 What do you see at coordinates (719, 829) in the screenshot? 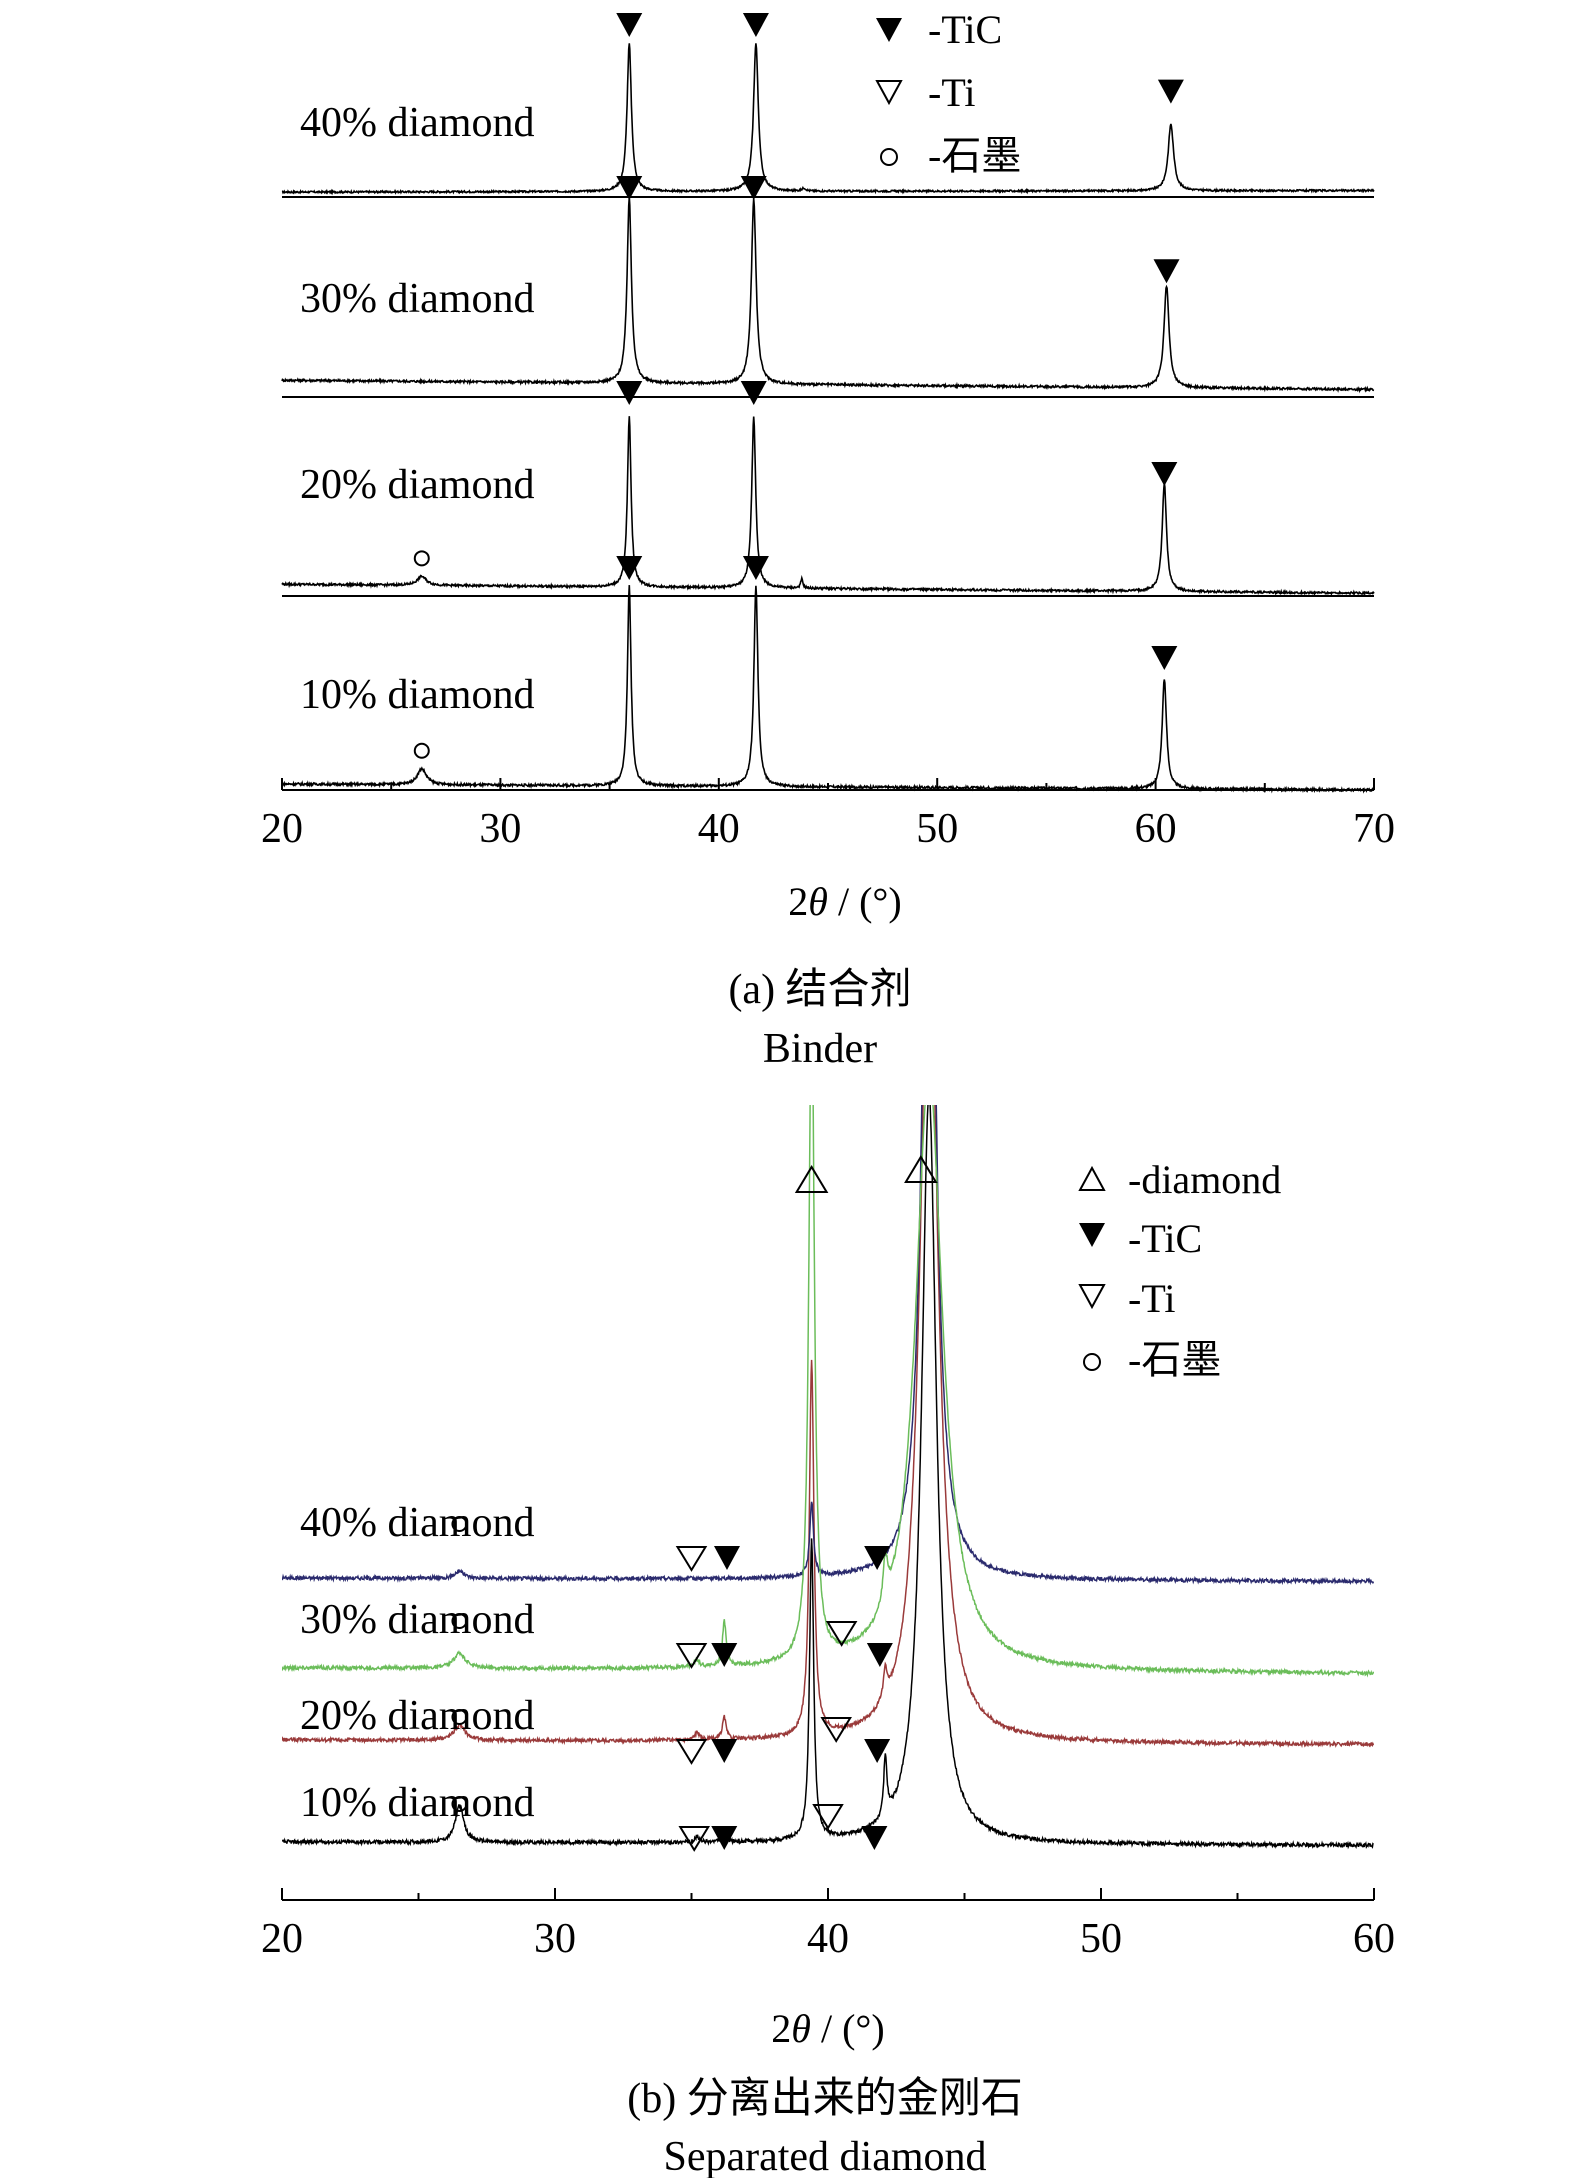
I see `panel-a-tick-label: 40` at bounding box center [719, 829].